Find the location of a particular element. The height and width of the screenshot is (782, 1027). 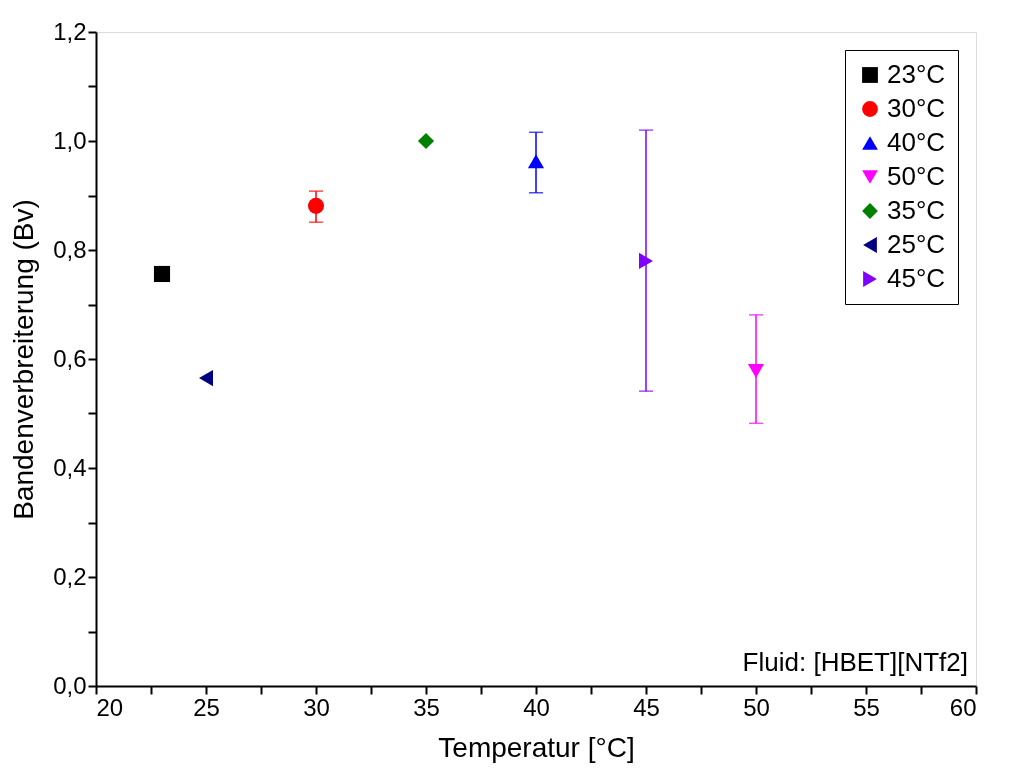

annotation: Fluid: [HBET][NTf2] is located at coordinates (855, 662).